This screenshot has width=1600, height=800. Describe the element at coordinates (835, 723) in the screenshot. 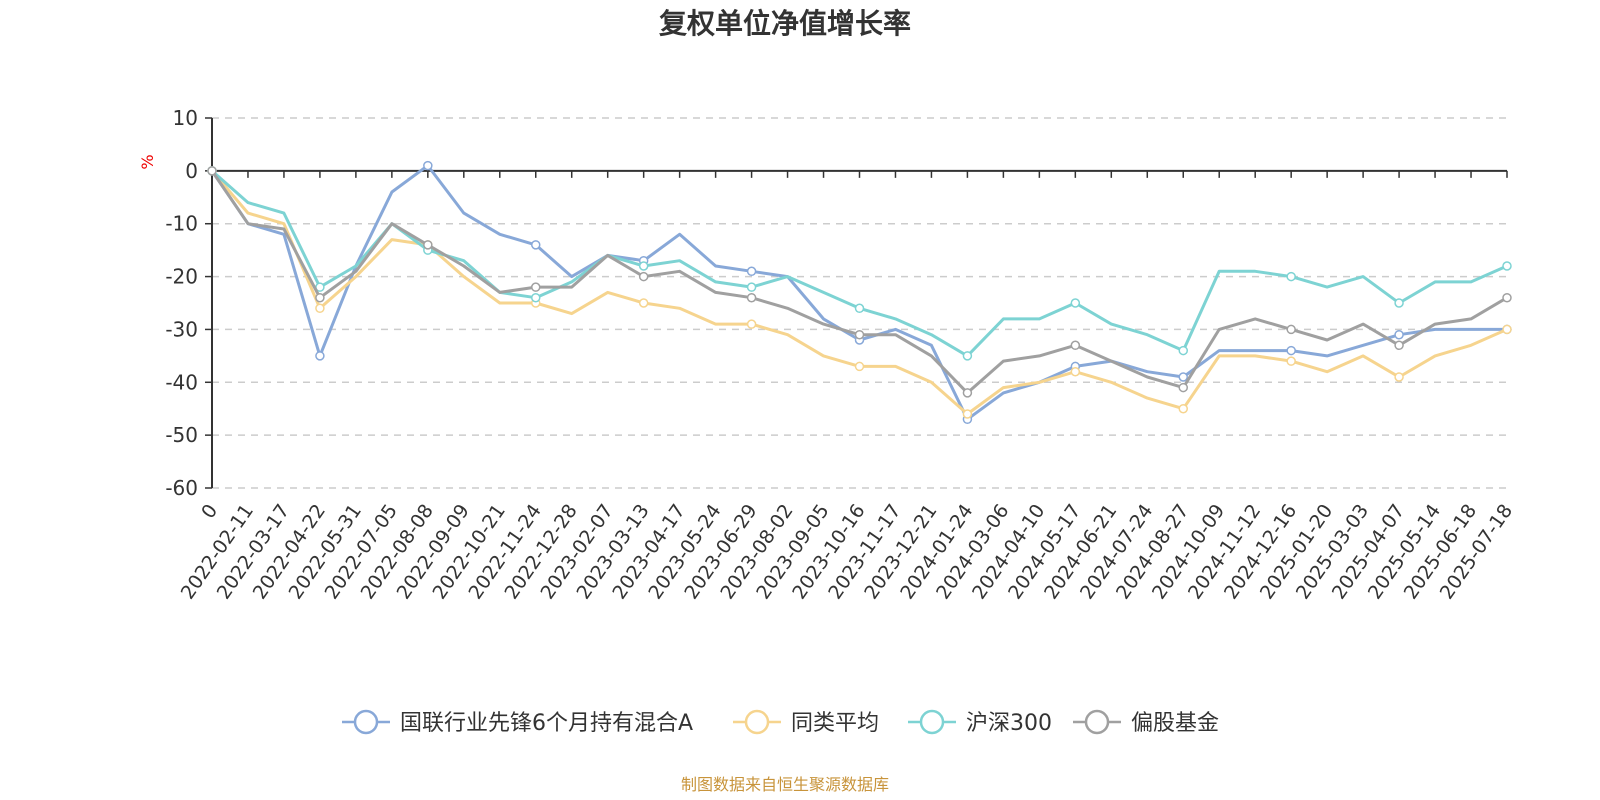

I see `legend-label: 同类平均` at that location.